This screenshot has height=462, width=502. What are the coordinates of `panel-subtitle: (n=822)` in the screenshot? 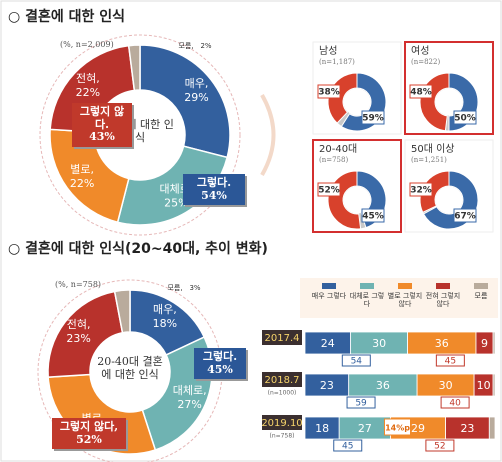 It's located at (426, 62).